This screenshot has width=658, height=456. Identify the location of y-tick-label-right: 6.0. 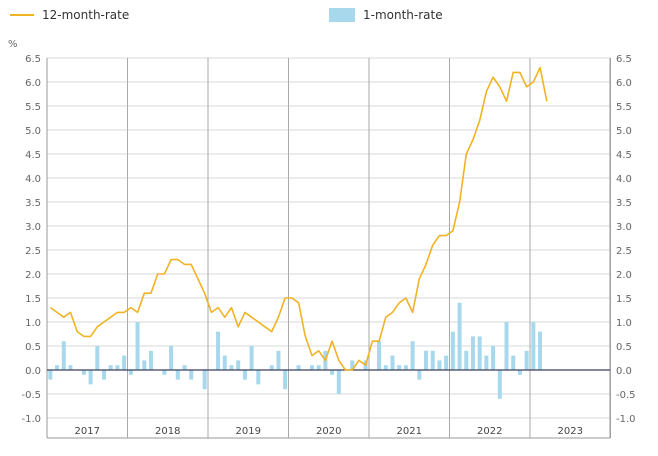
(624, 83).